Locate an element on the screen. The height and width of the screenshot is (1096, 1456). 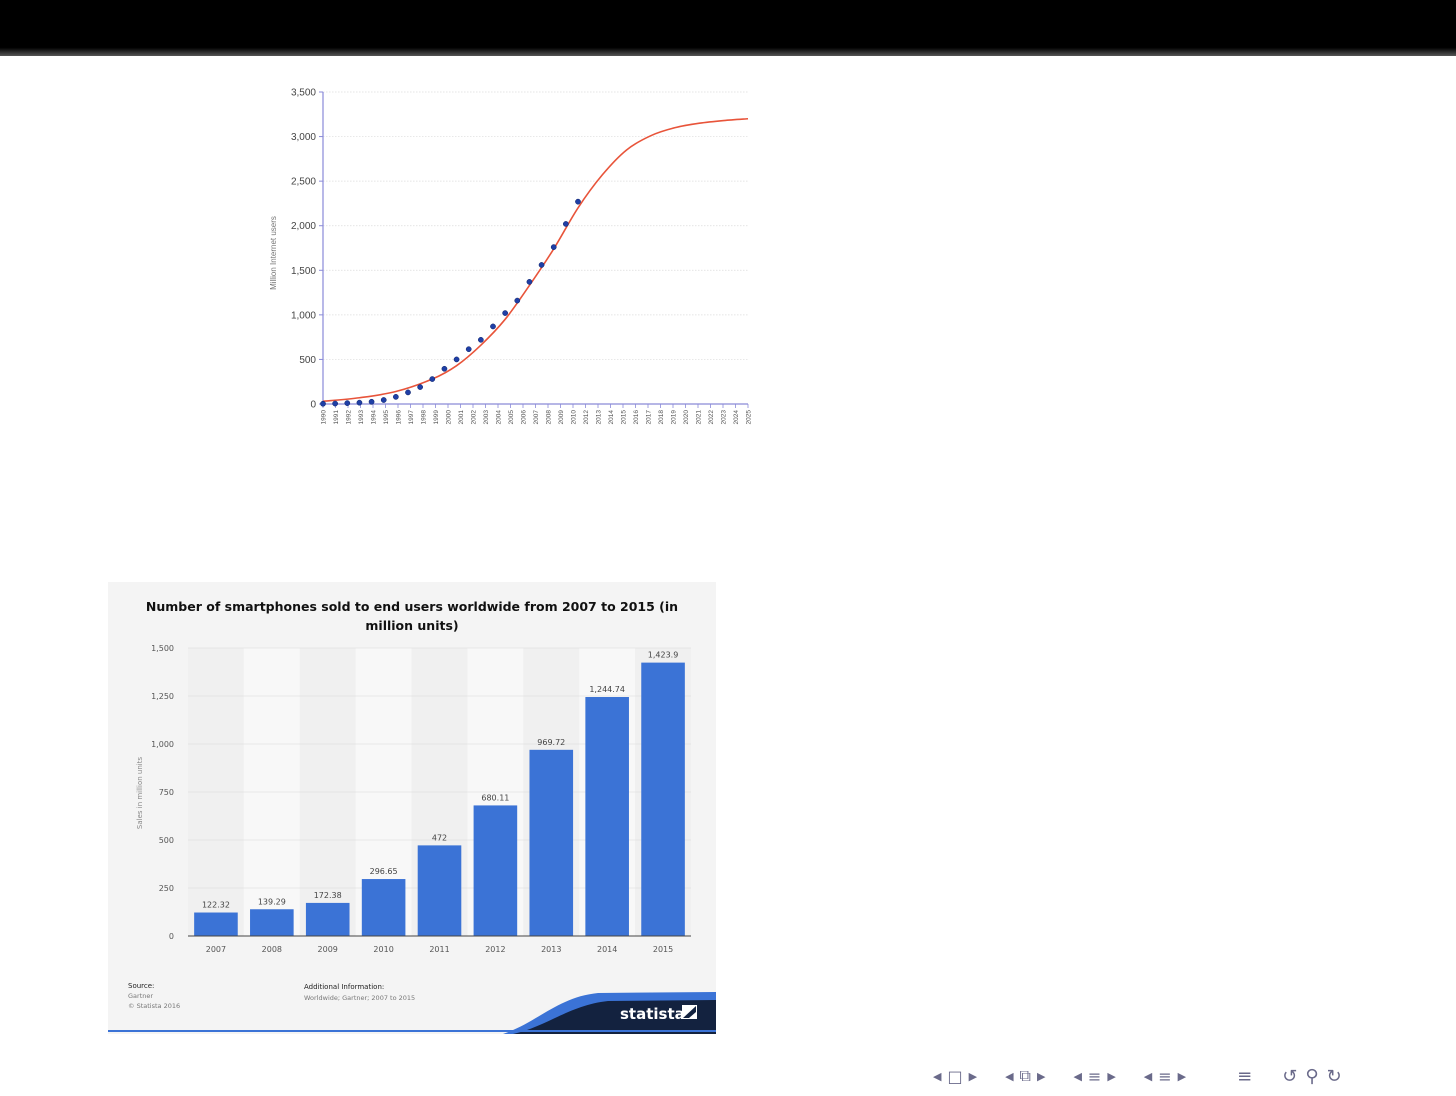
bars is located at coordinates (439, 799).